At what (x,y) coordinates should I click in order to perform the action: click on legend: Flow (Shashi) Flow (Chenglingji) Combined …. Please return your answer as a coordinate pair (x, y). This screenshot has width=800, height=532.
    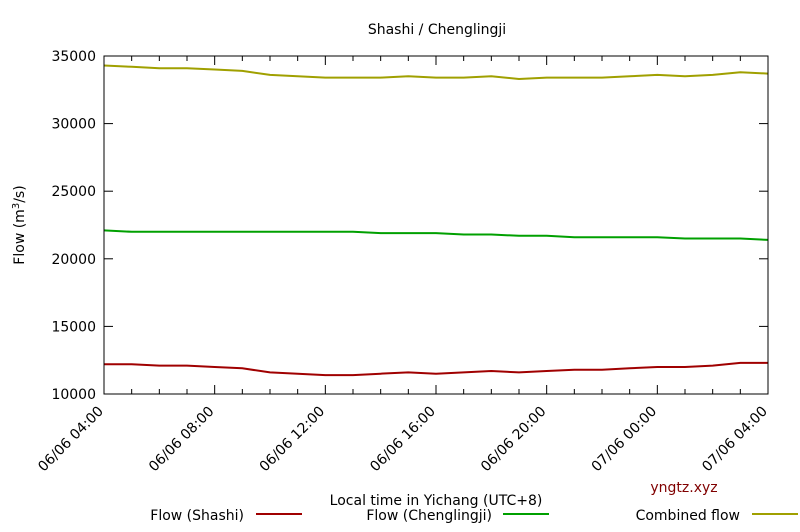
    Looking at the image, I should click on (474, 516).